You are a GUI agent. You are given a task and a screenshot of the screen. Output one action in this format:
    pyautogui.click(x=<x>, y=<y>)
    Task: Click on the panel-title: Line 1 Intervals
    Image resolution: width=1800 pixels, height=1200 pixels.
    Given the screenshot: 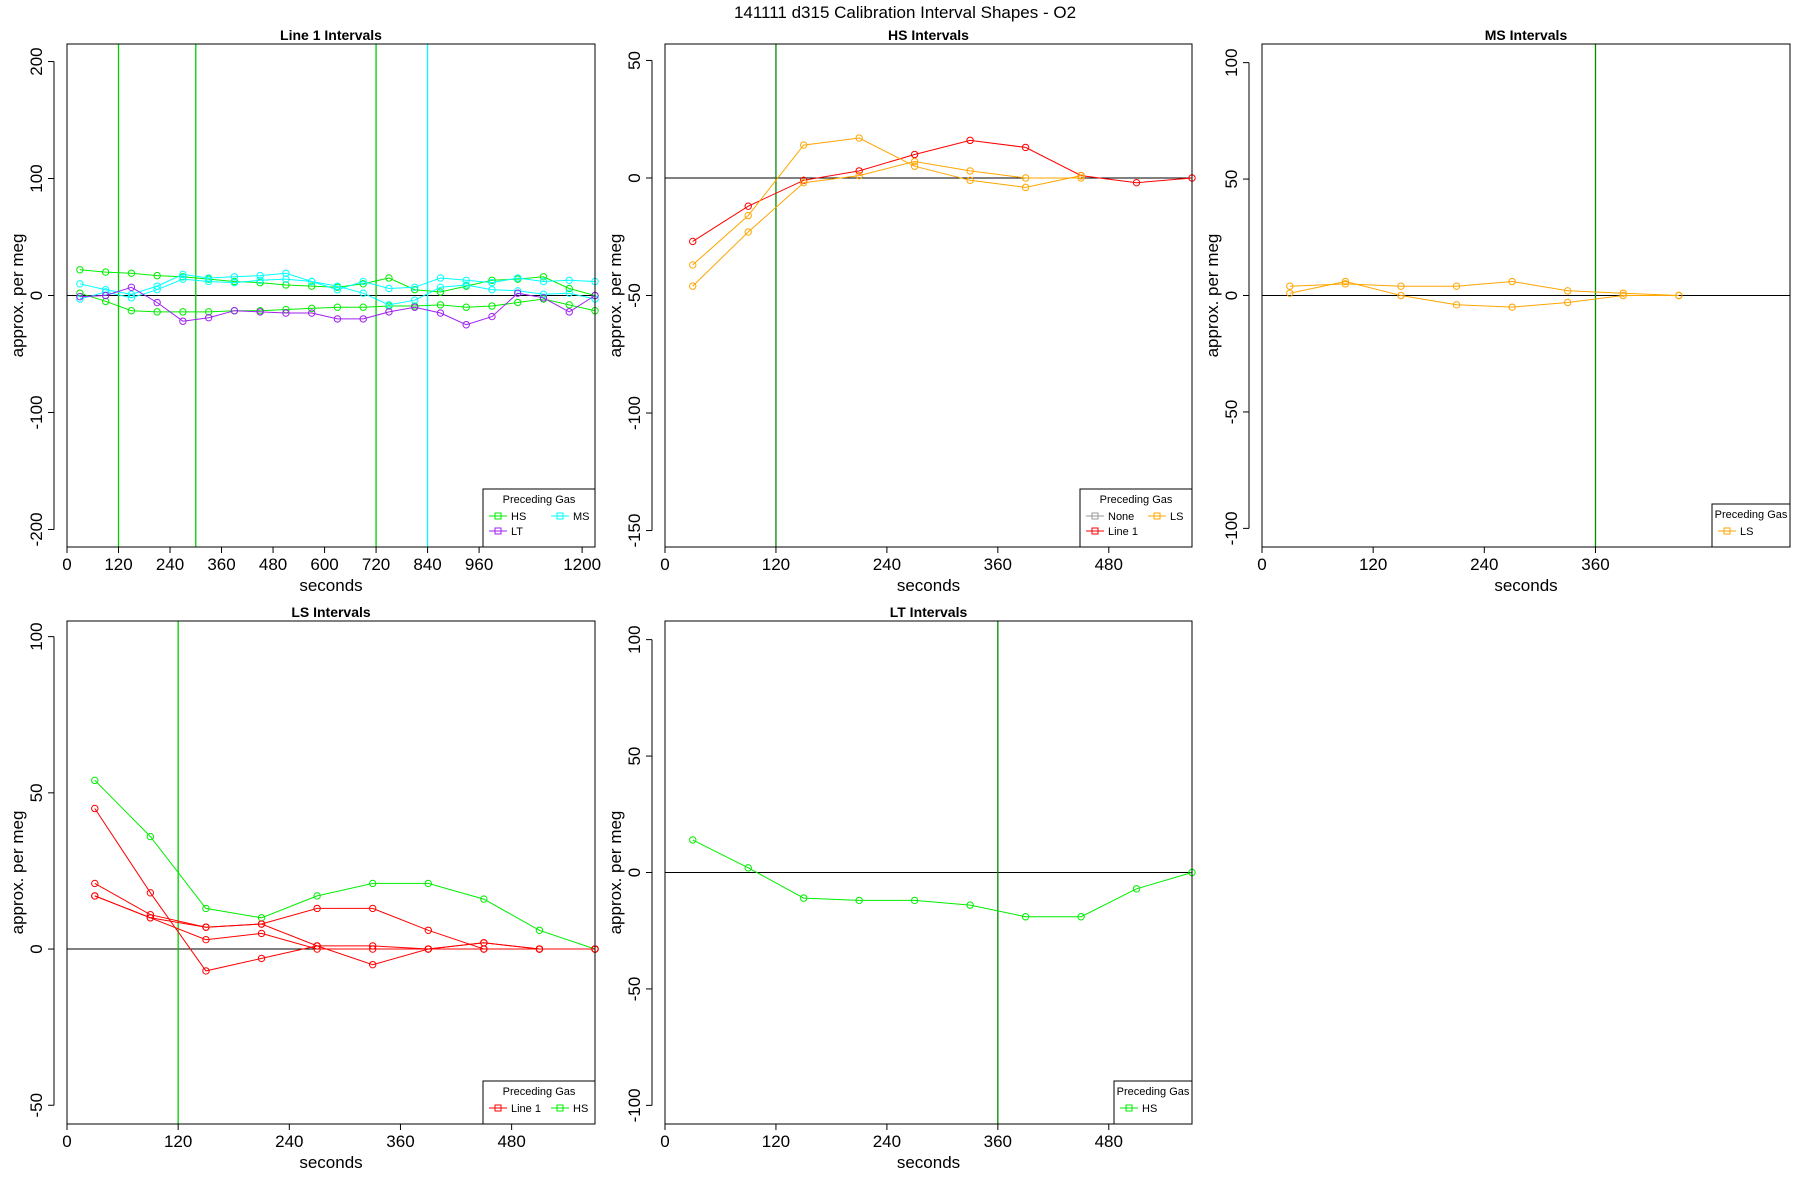 What is the action you would take?
    pyautogui.click(x=331, y=35)
    